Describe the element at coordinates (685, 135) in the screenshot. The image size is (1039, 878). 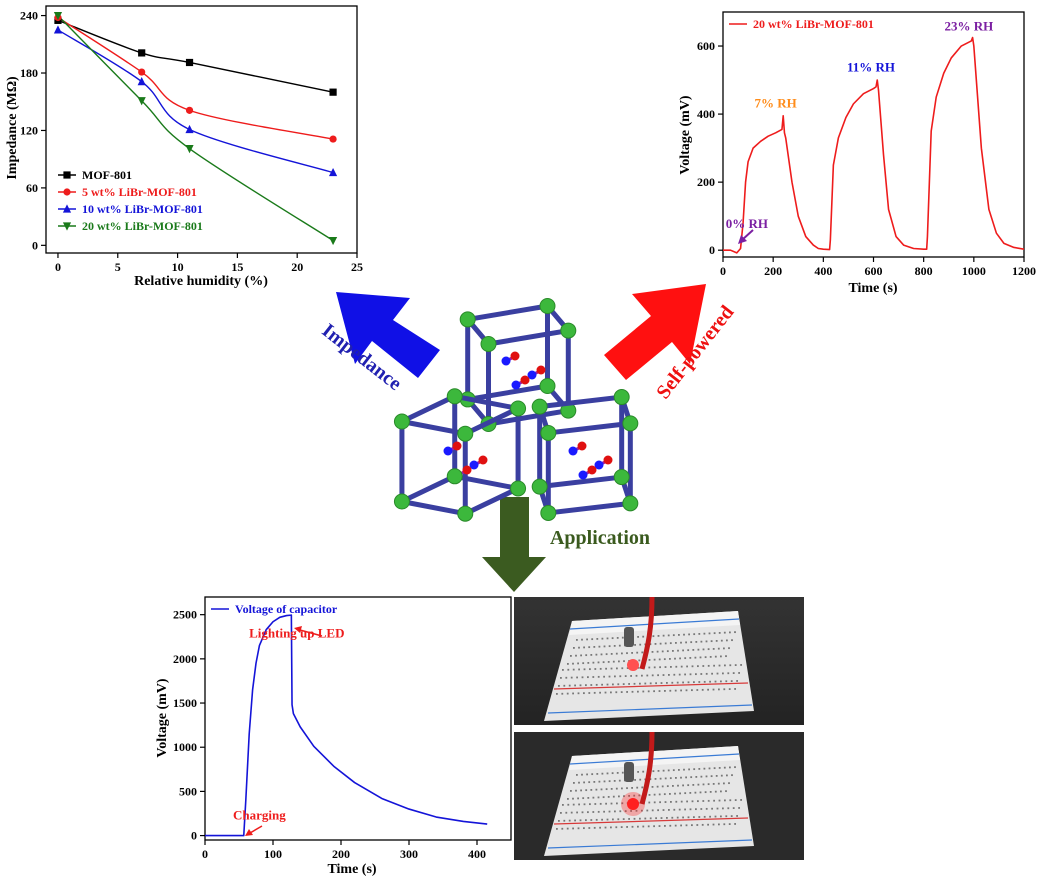
I see `selfpowered-y-label: Voltage (mV)` at that location.